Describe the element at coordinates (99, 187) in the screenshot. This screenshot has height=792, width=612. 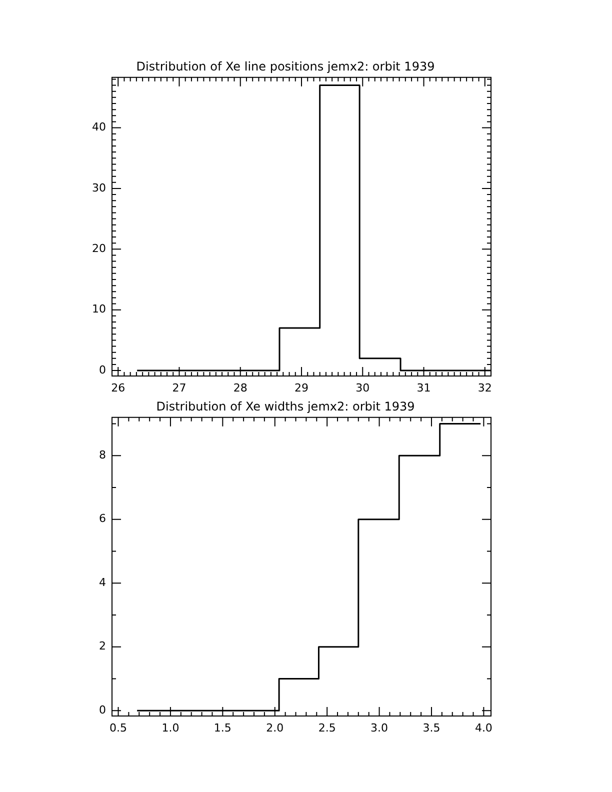
I see `y-tick-label: 30` at that location.